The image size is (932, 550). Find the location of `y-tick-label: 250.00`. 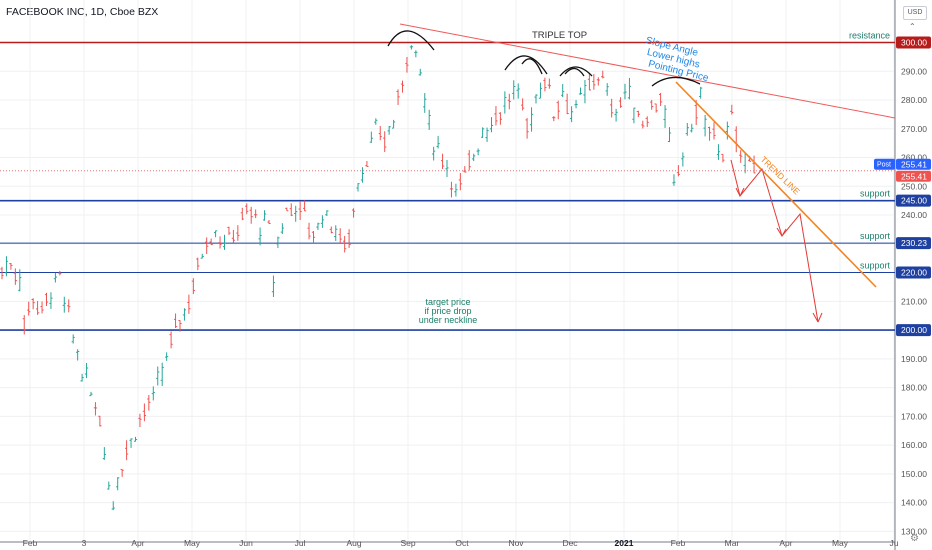

y-tick-label: 250.00 is located at coordinates (914, 186).